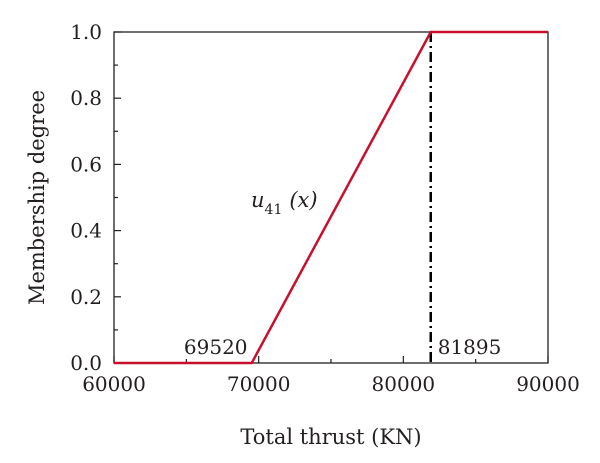  I want to click on x-tick-label: 60000, so click(114, 384).